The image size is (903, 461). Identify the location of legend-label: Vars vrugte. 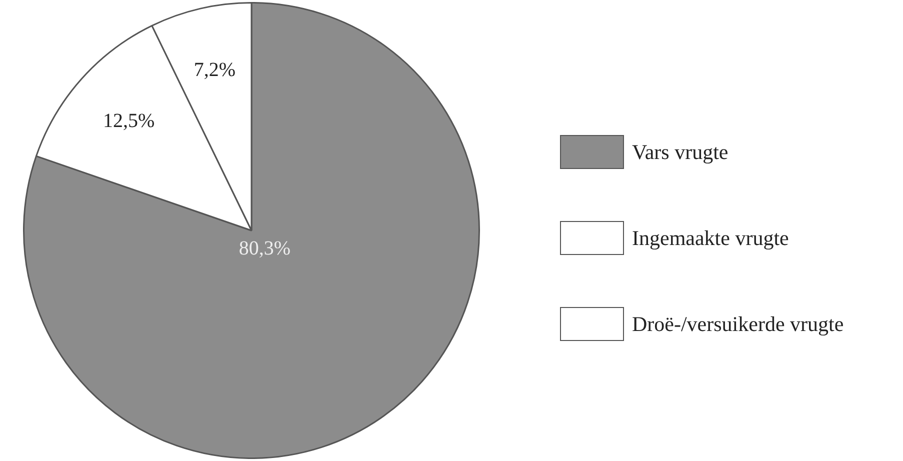
(680, 152).